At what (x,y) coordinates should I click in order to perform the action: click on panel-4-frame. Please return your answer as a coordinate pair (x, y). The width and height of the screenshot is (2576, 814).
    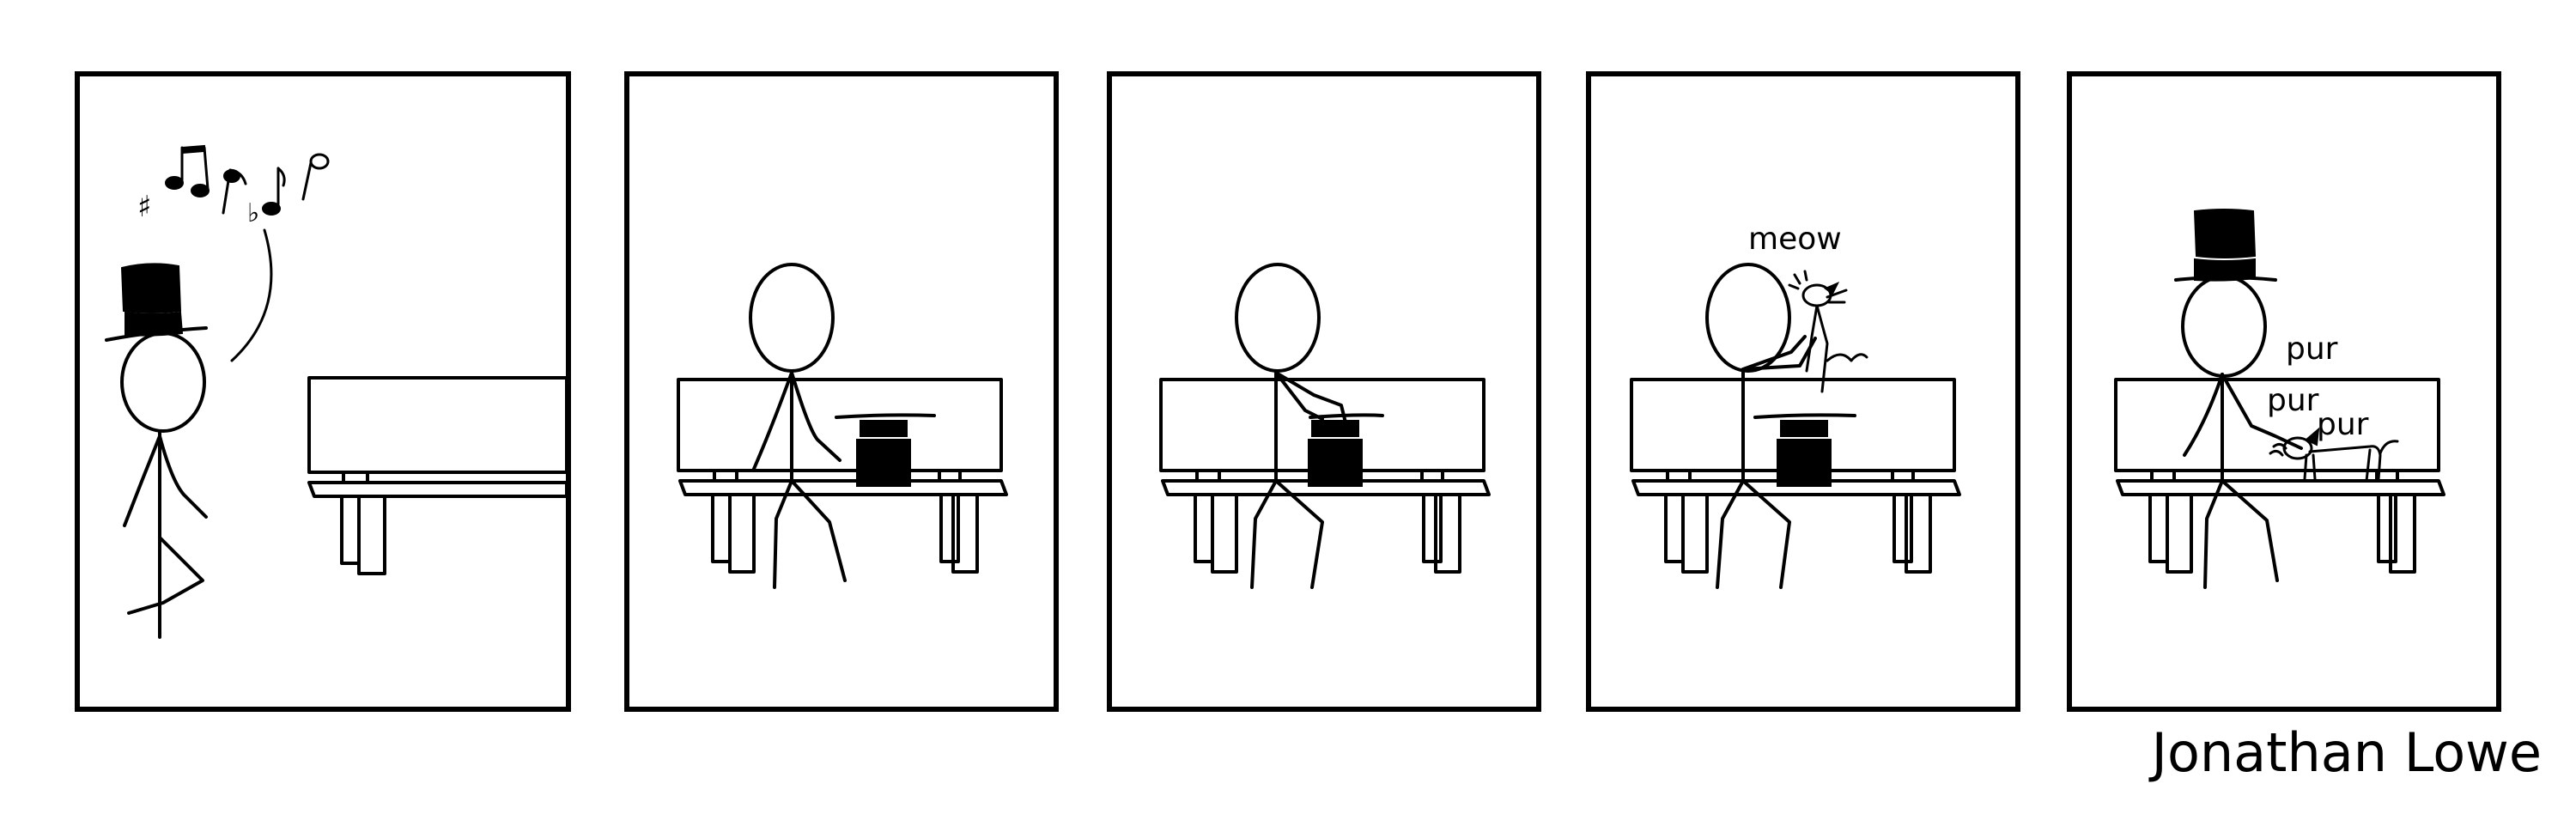
    Looking at the image, I should click on (1803, 391).